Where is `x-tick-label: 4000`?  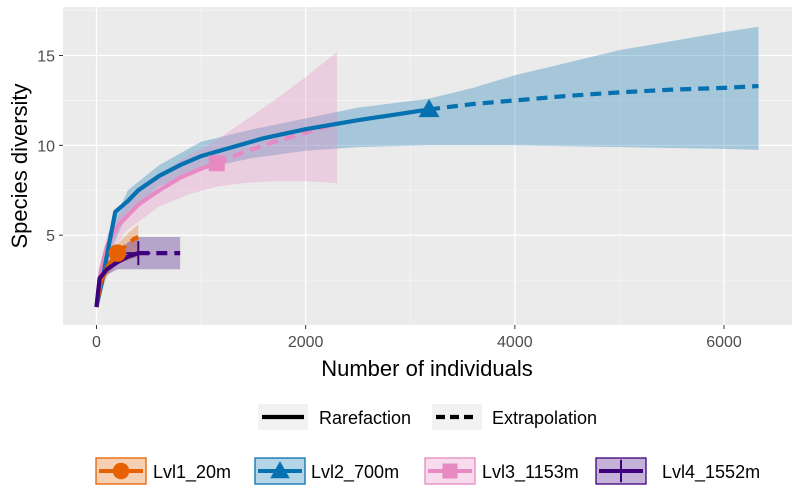
x-tick-label: 4000 is located at coordinates (515, 342).